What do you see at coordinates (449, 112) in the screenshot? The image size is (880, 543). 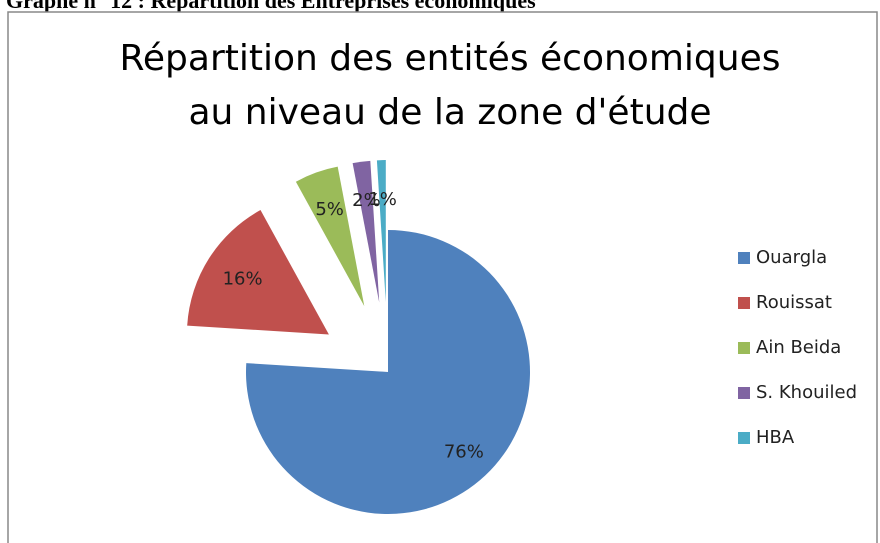 I see `chart-title: au niveau de la zone d'étude` at bounding box center [449, 112].